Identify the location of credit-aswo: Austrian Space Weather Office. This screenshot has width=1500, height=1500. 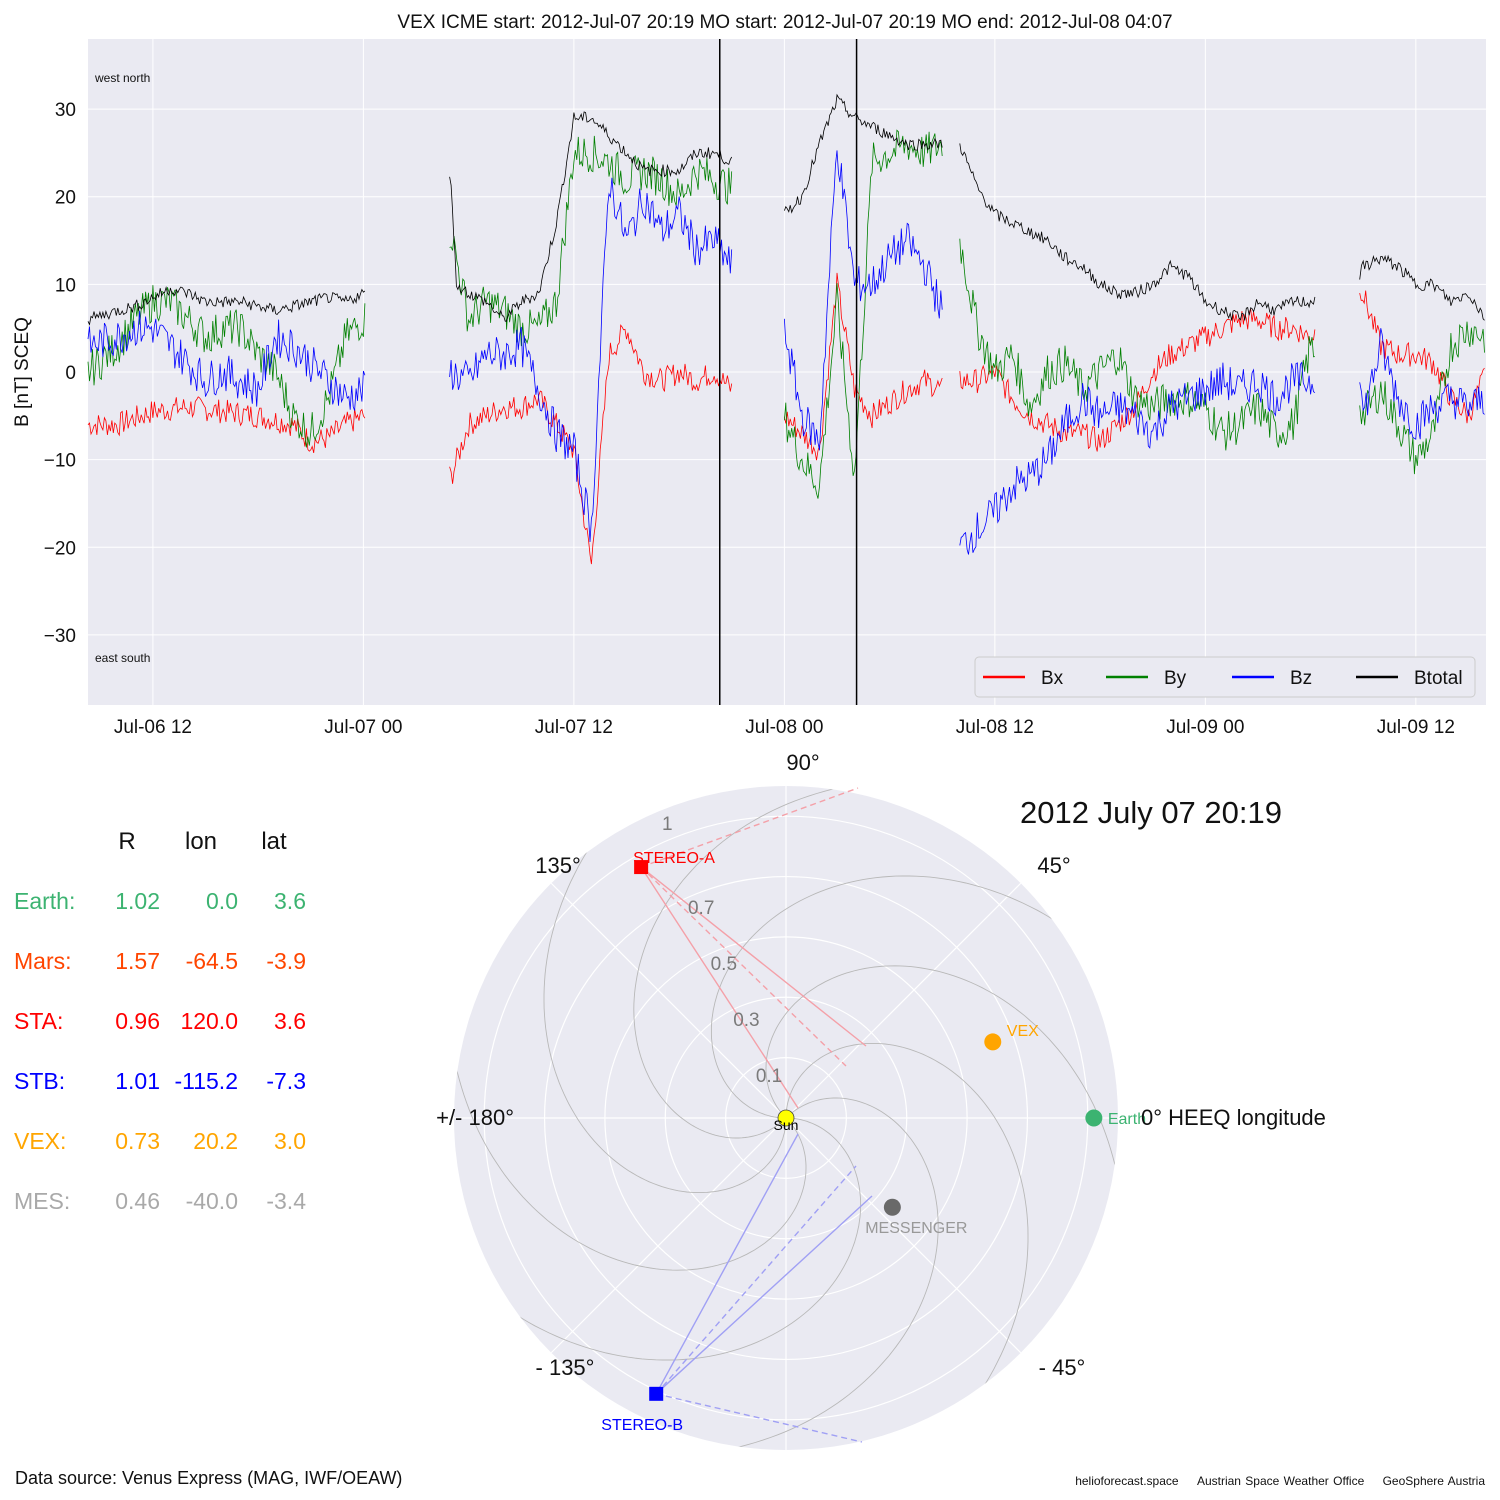
(1280, 1481).